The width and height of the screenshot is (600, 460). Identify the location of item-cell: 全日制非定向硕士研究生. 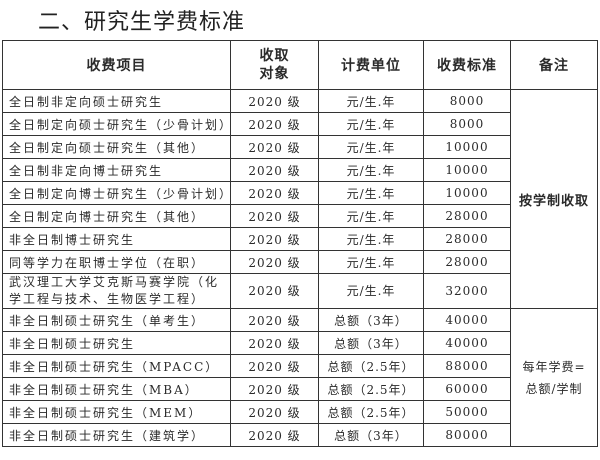
(116, 101).